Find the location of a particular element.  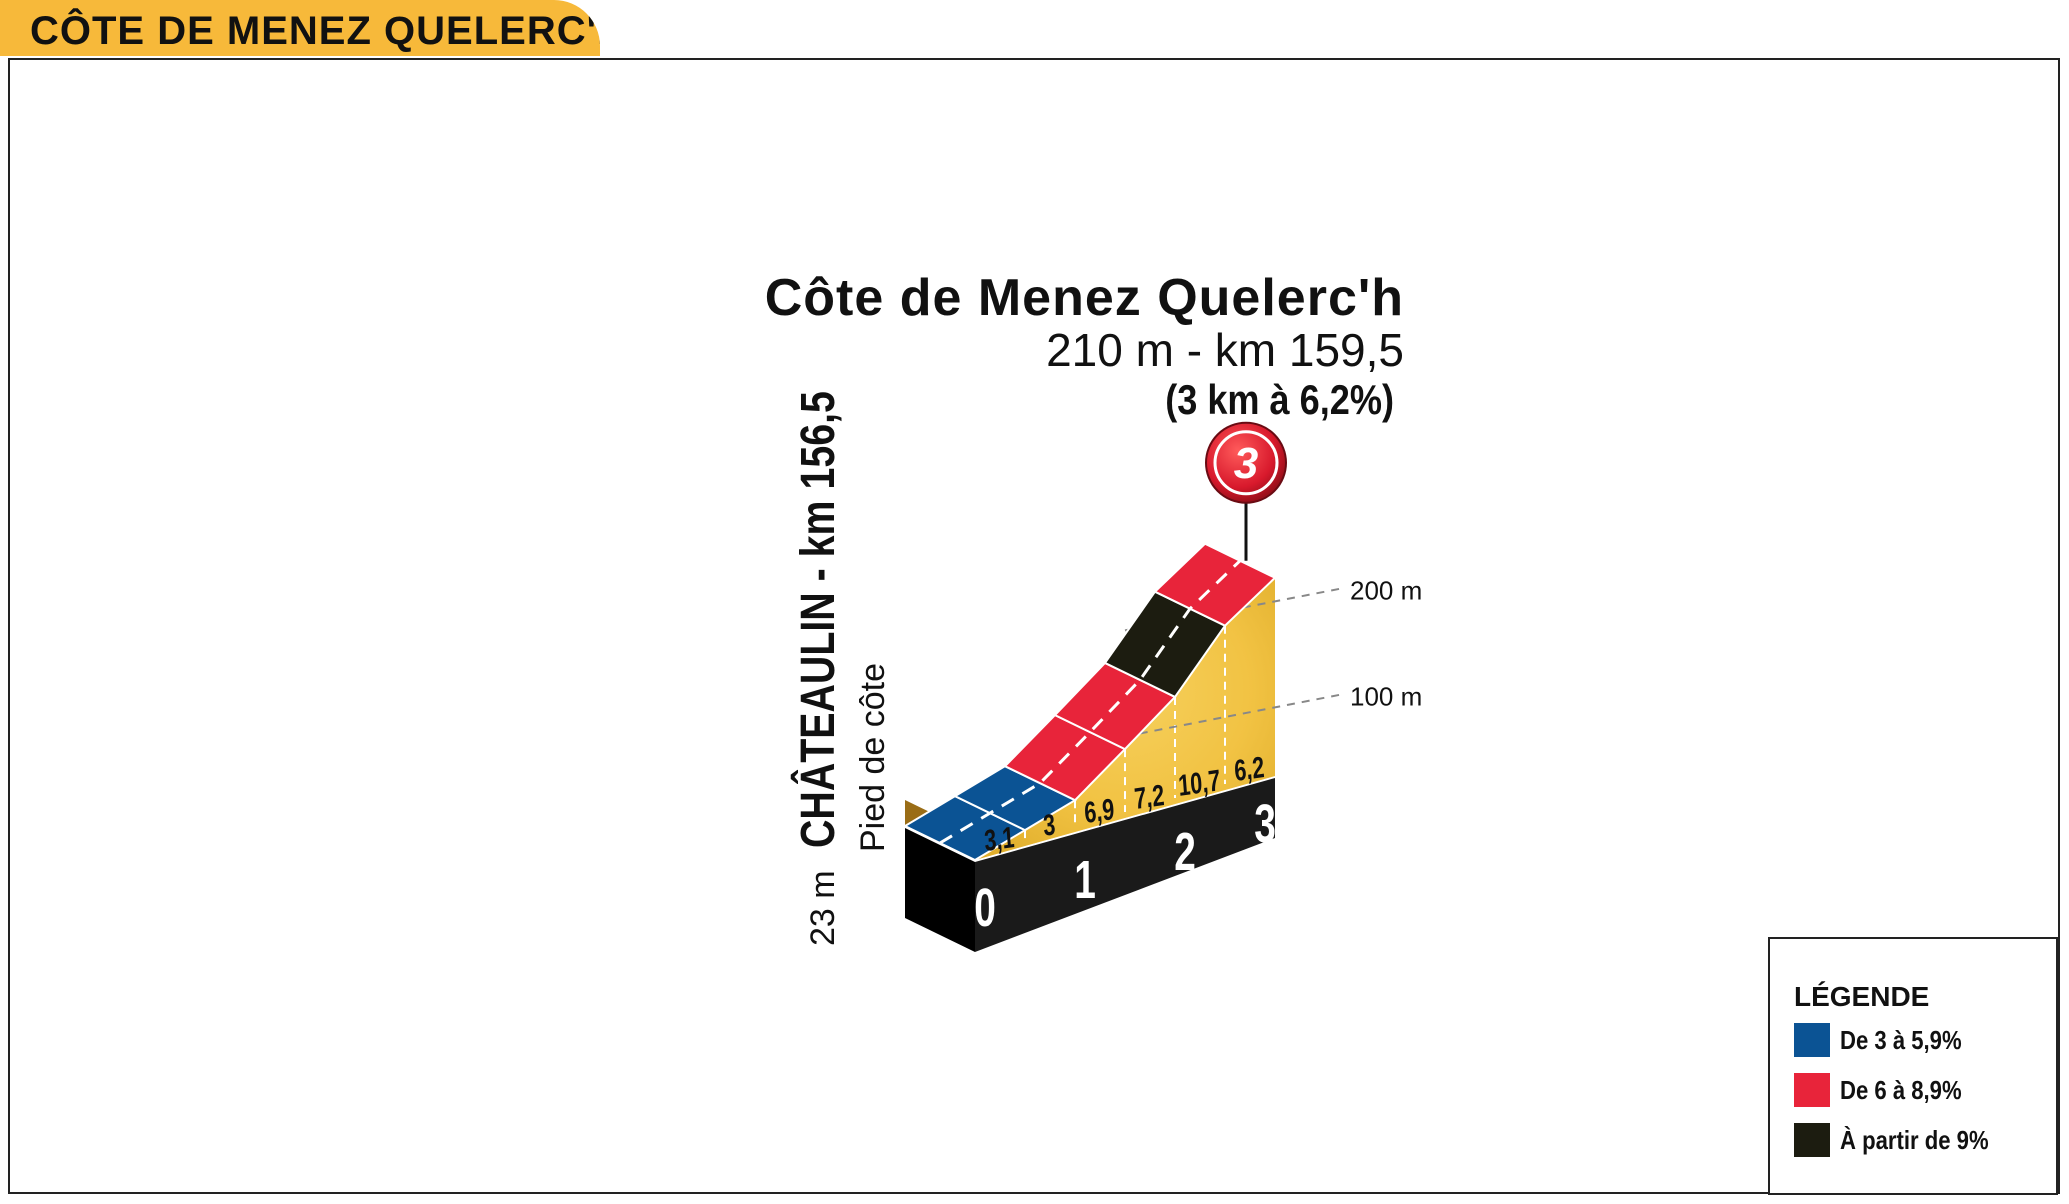

altitude-tick-label: 200 m is located at coordinates (1386, 590).